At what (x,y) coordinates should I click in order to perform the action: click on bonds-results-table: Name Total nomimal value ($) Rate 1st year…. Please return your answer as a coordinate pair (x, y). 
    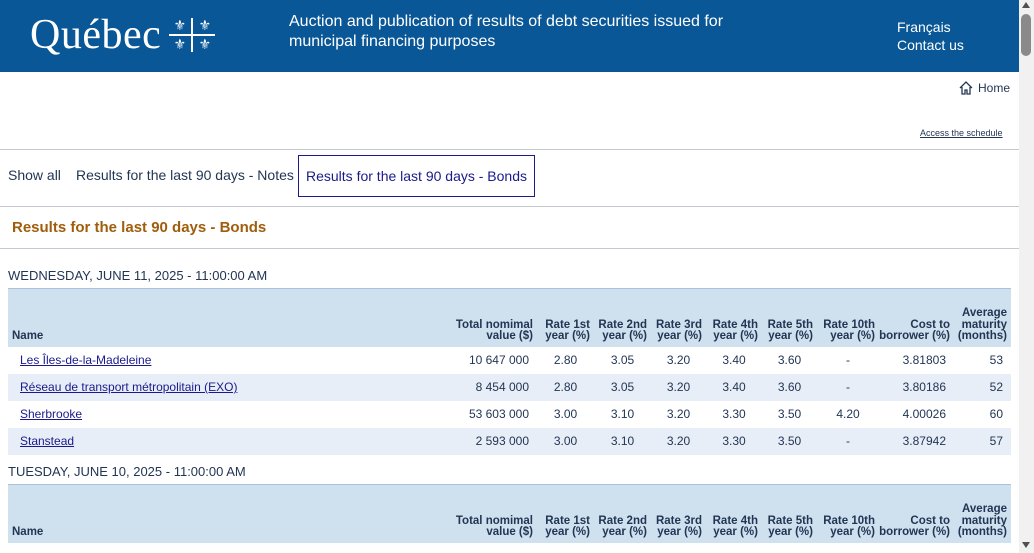
    Looking at the image, I should click on (509, 513).